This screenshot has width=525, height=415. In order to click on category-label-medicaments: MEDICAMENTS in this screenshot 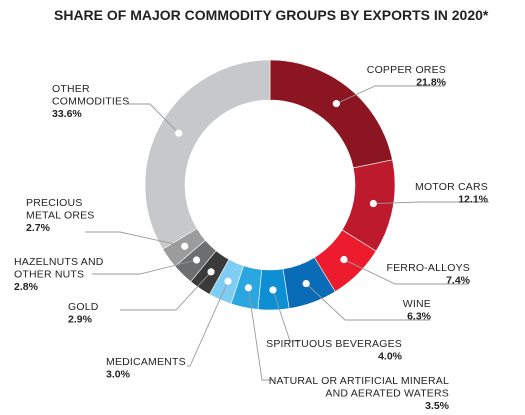, I will do `click(146, 362)`.